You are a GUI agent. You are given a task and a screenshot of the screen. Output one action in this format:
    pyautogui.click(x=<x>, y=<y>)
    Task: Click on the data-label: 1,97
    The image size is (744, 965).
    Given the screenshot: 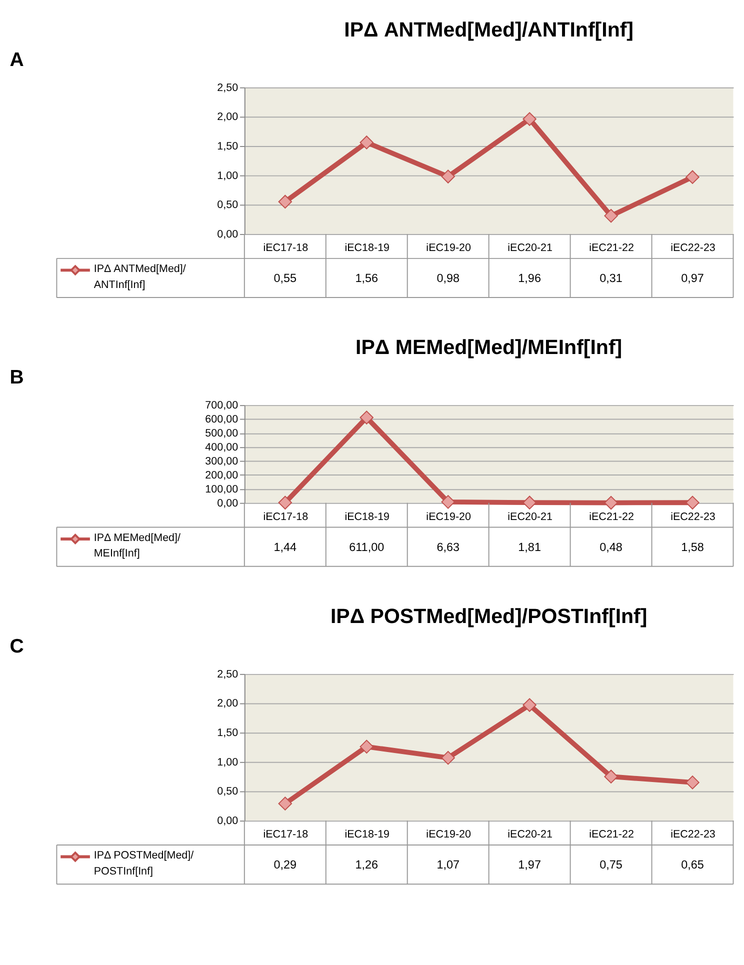 What is the action you would take?
    pyautogui.click(x=529, y=865)
    